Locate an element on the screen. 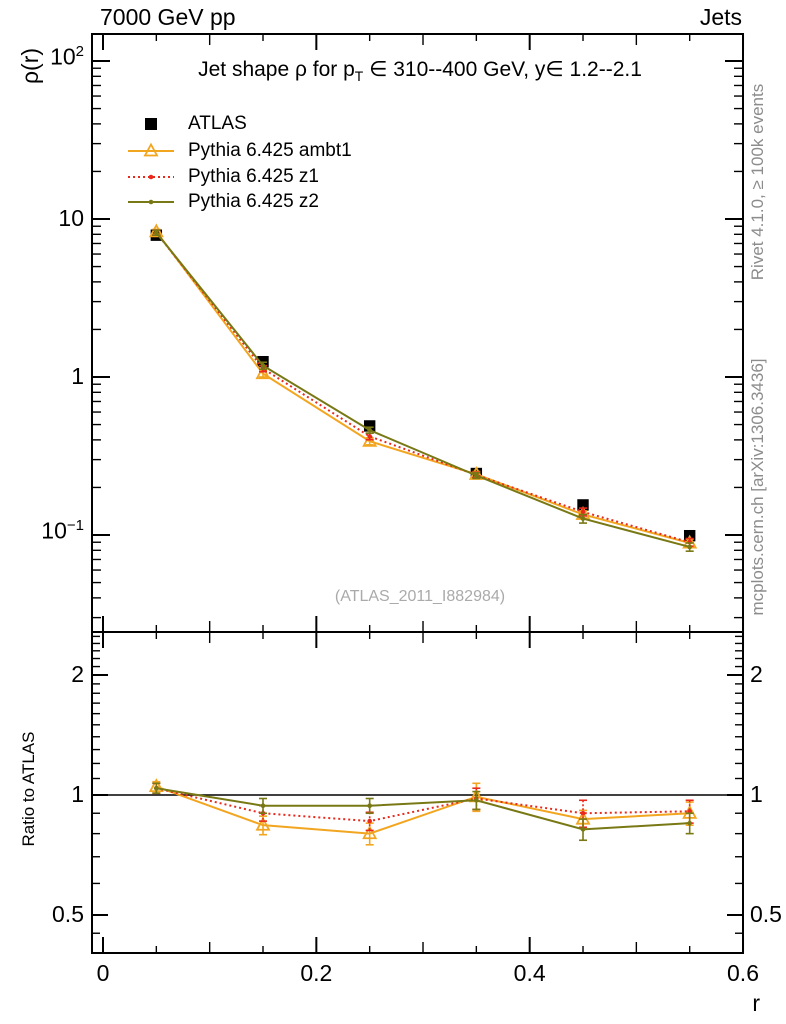  axis-tick-label: 0.6 is located at coordinates (743, 973).